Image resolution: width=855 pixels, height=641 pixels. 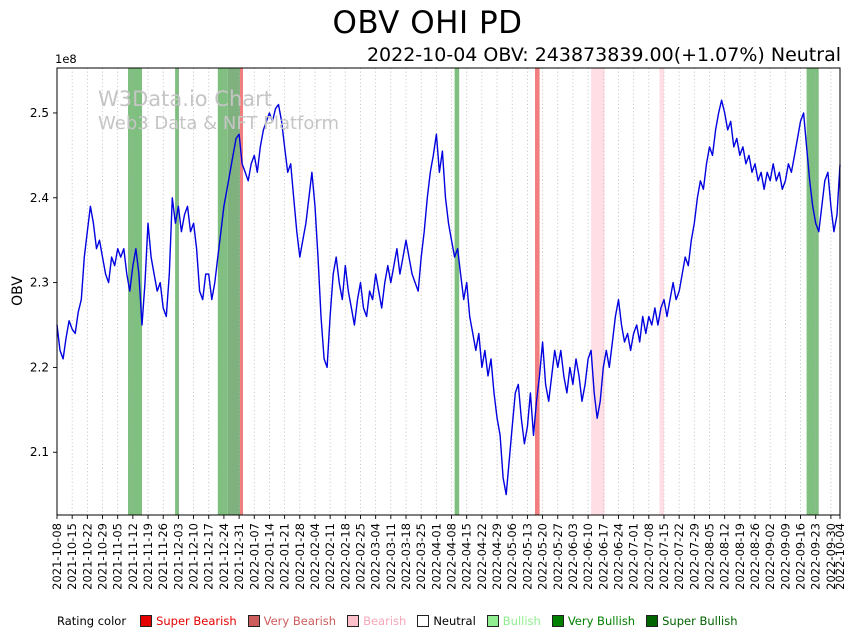 What do you see at coordinates (92, 621) in the screenshot?
I see `legend-title: Rating color` at bounding box center [92, 621].